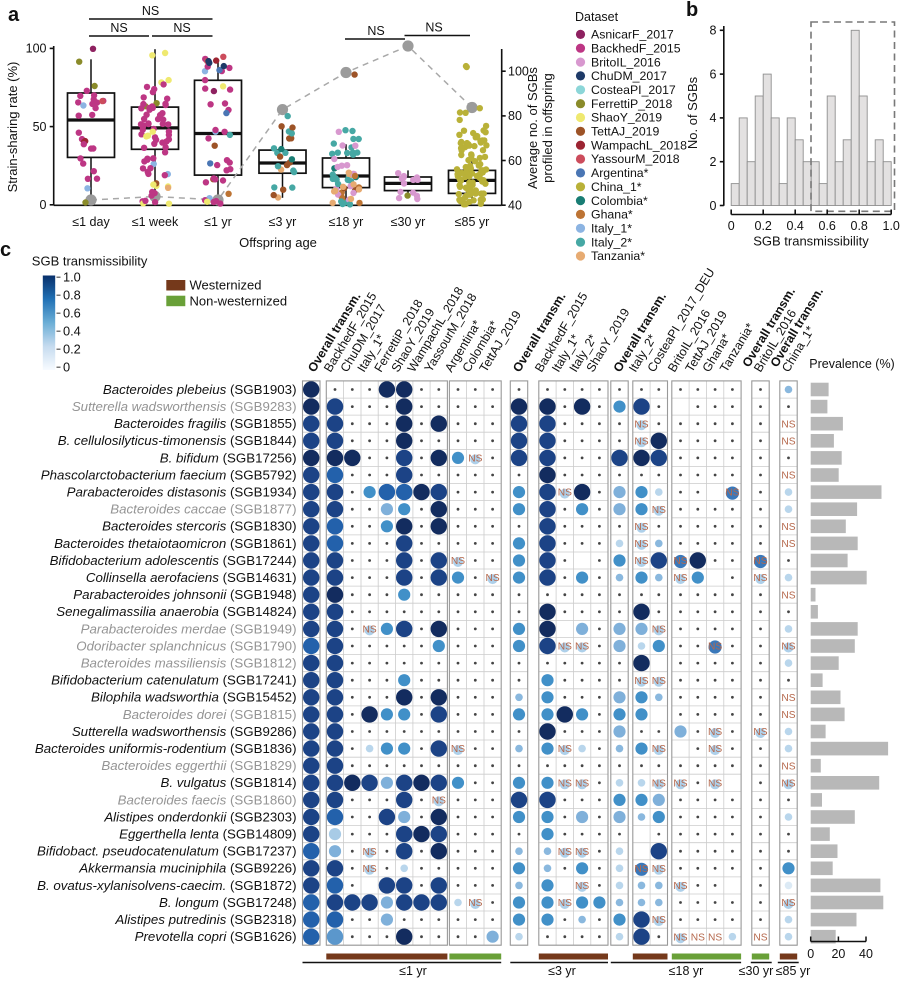 The image size is (900, 985). What do you see at coordinates (199, 526) in the screenshot?
I see `svg-text:Bacteroides stercoris (SGB1830: Bacteroides stercoris (SGB1830)` at bounding box center [199, 526].